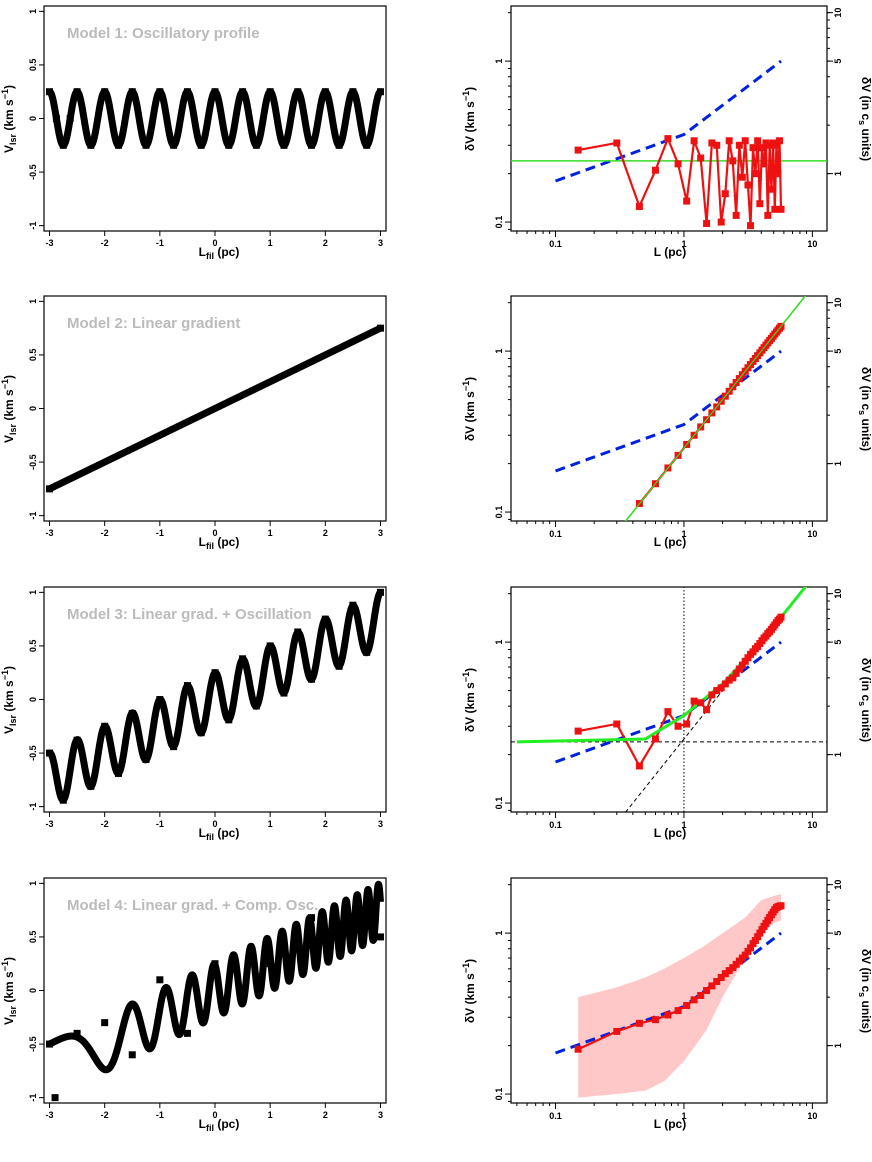  What do you see at coordinates (838, 303) in the screenshot?
I see `right-tick-label: 10` at bounding box center [838, 303].